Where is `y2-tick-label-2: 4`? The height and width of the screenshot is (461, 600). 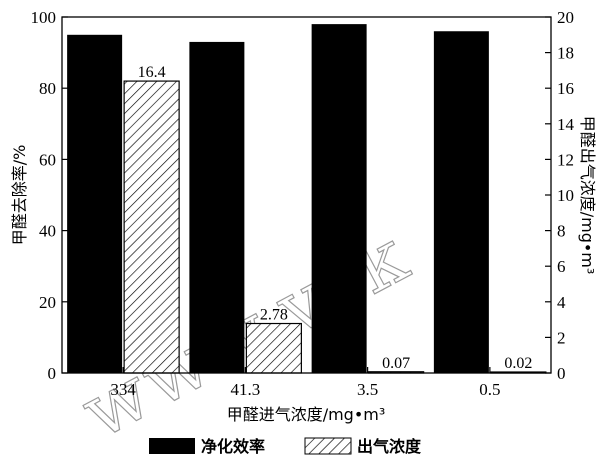
y2-tick-label-2: 4 is located at coordinates (561, 302).